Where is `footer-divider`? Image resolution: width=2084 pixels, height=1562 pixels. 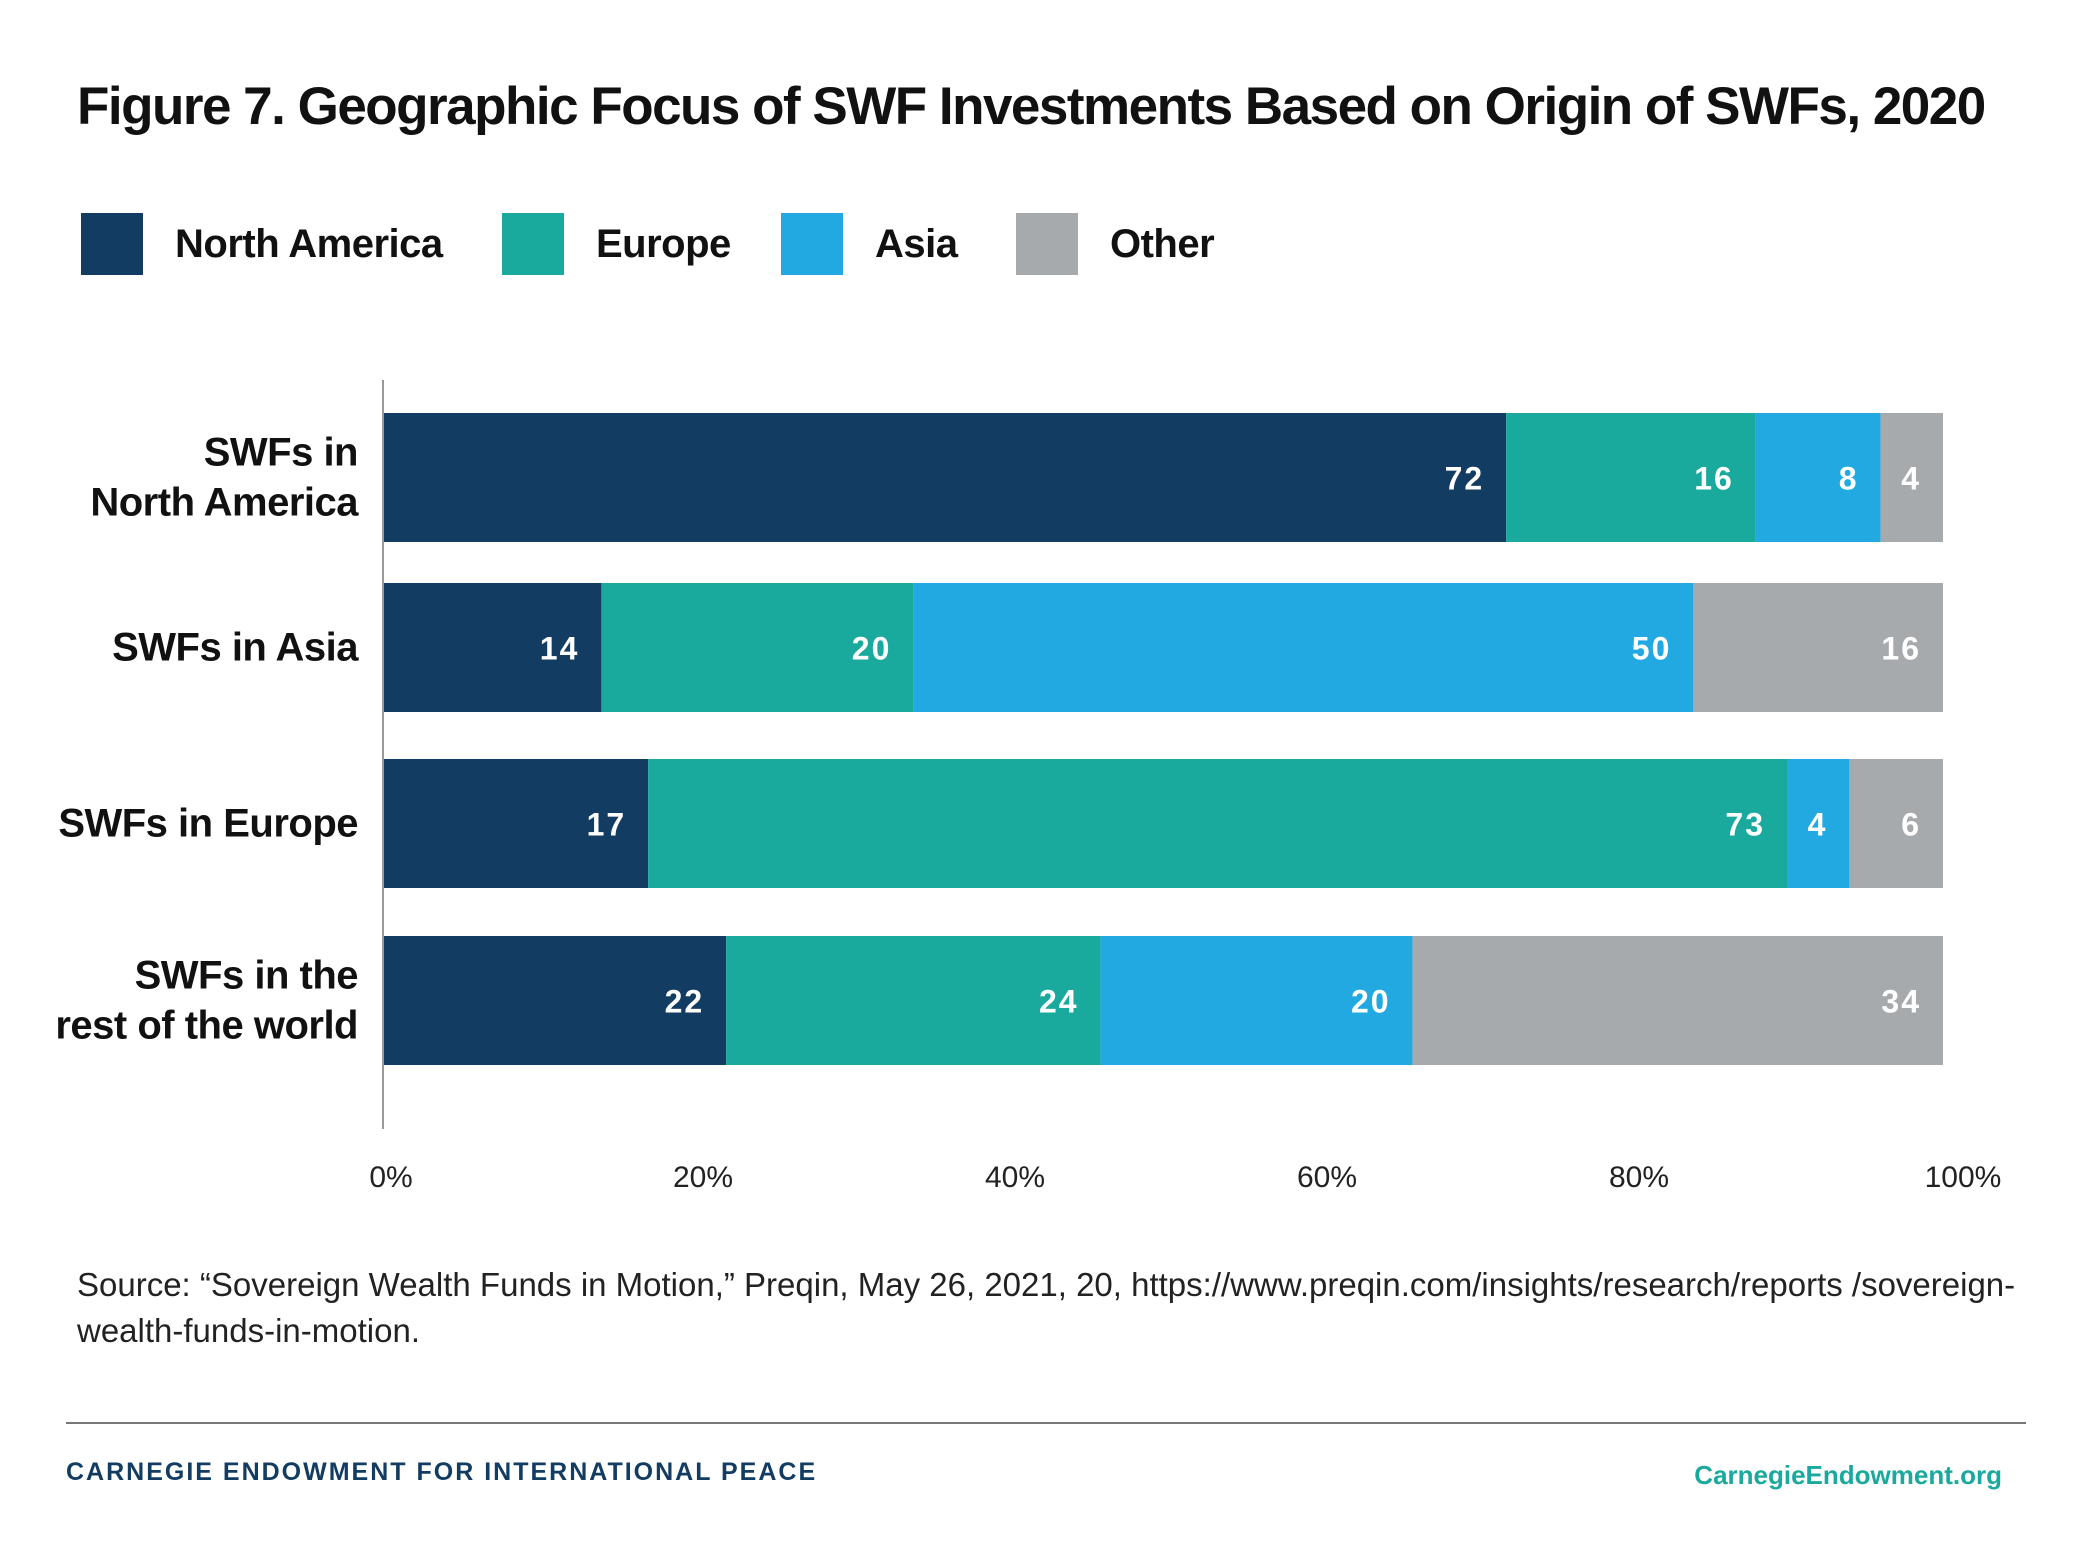
footer-divider is located at coordinates (1046, 1423).